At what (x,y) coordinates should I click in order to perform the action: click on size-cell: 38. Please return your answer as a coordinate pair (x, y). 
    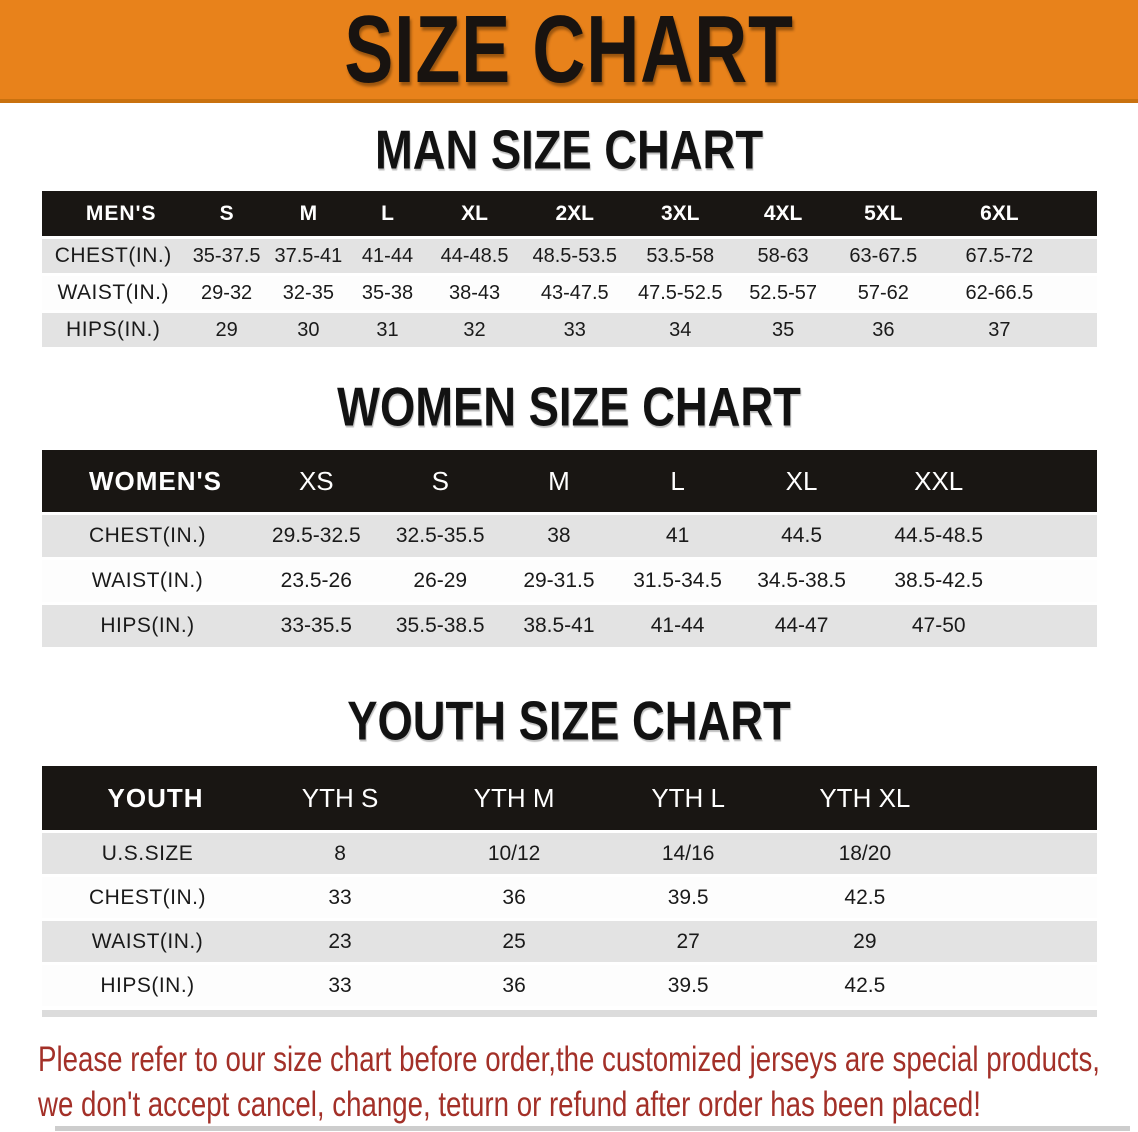
    Looking at the image, I should click on (559, 535).